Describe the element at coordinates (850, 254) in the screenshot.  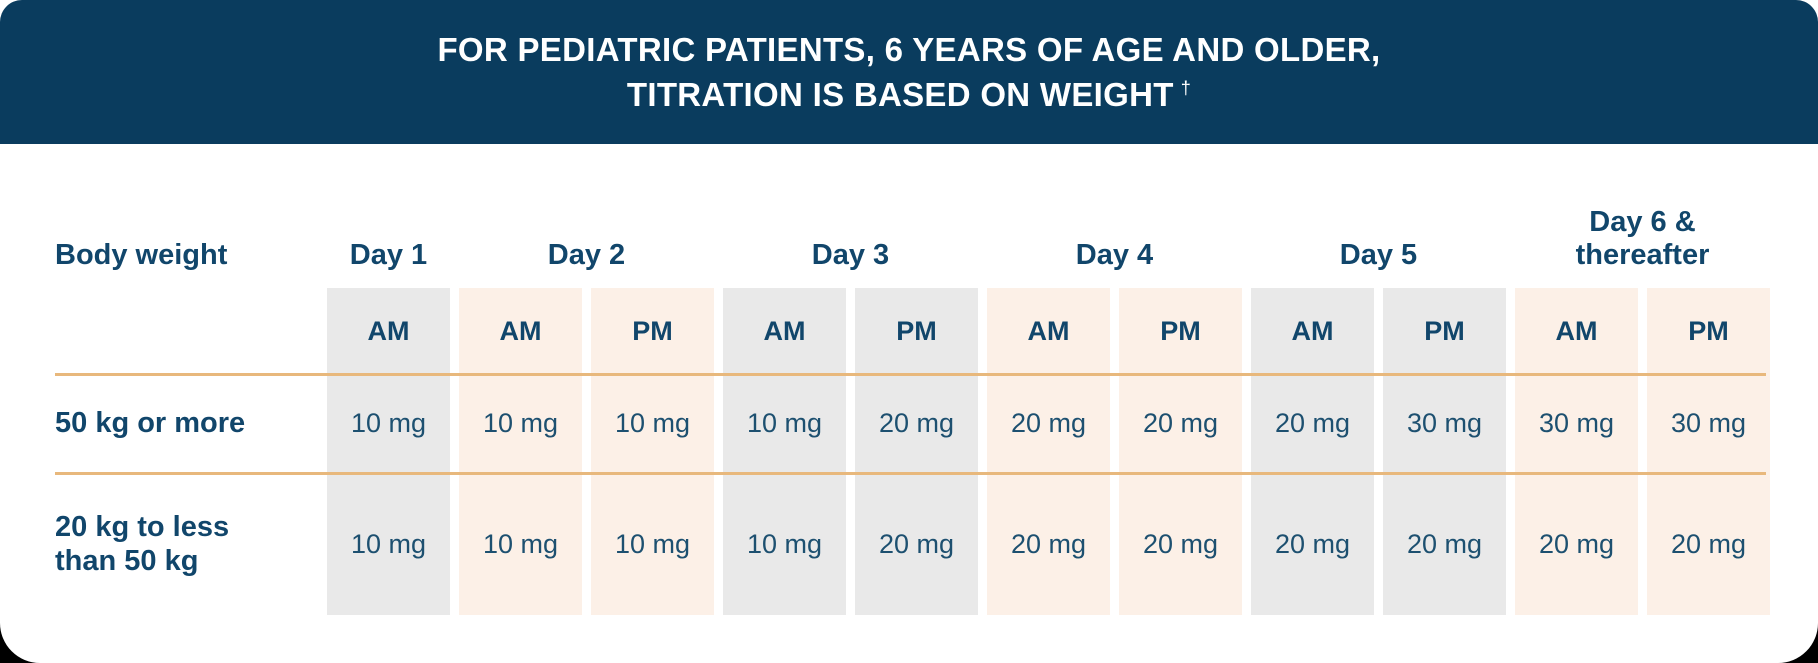
I see `day-header: Day 3` at that location.